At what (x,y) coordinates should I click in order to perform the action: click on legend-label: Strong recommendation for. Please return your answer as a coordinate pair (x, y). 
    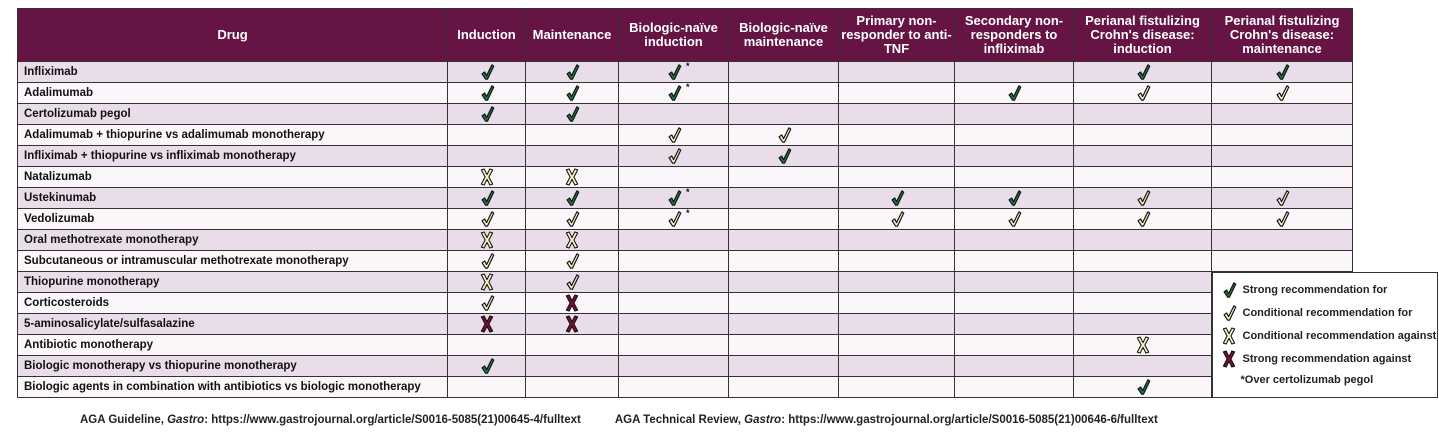
    Looking at the image, I should click on (1315, 290).